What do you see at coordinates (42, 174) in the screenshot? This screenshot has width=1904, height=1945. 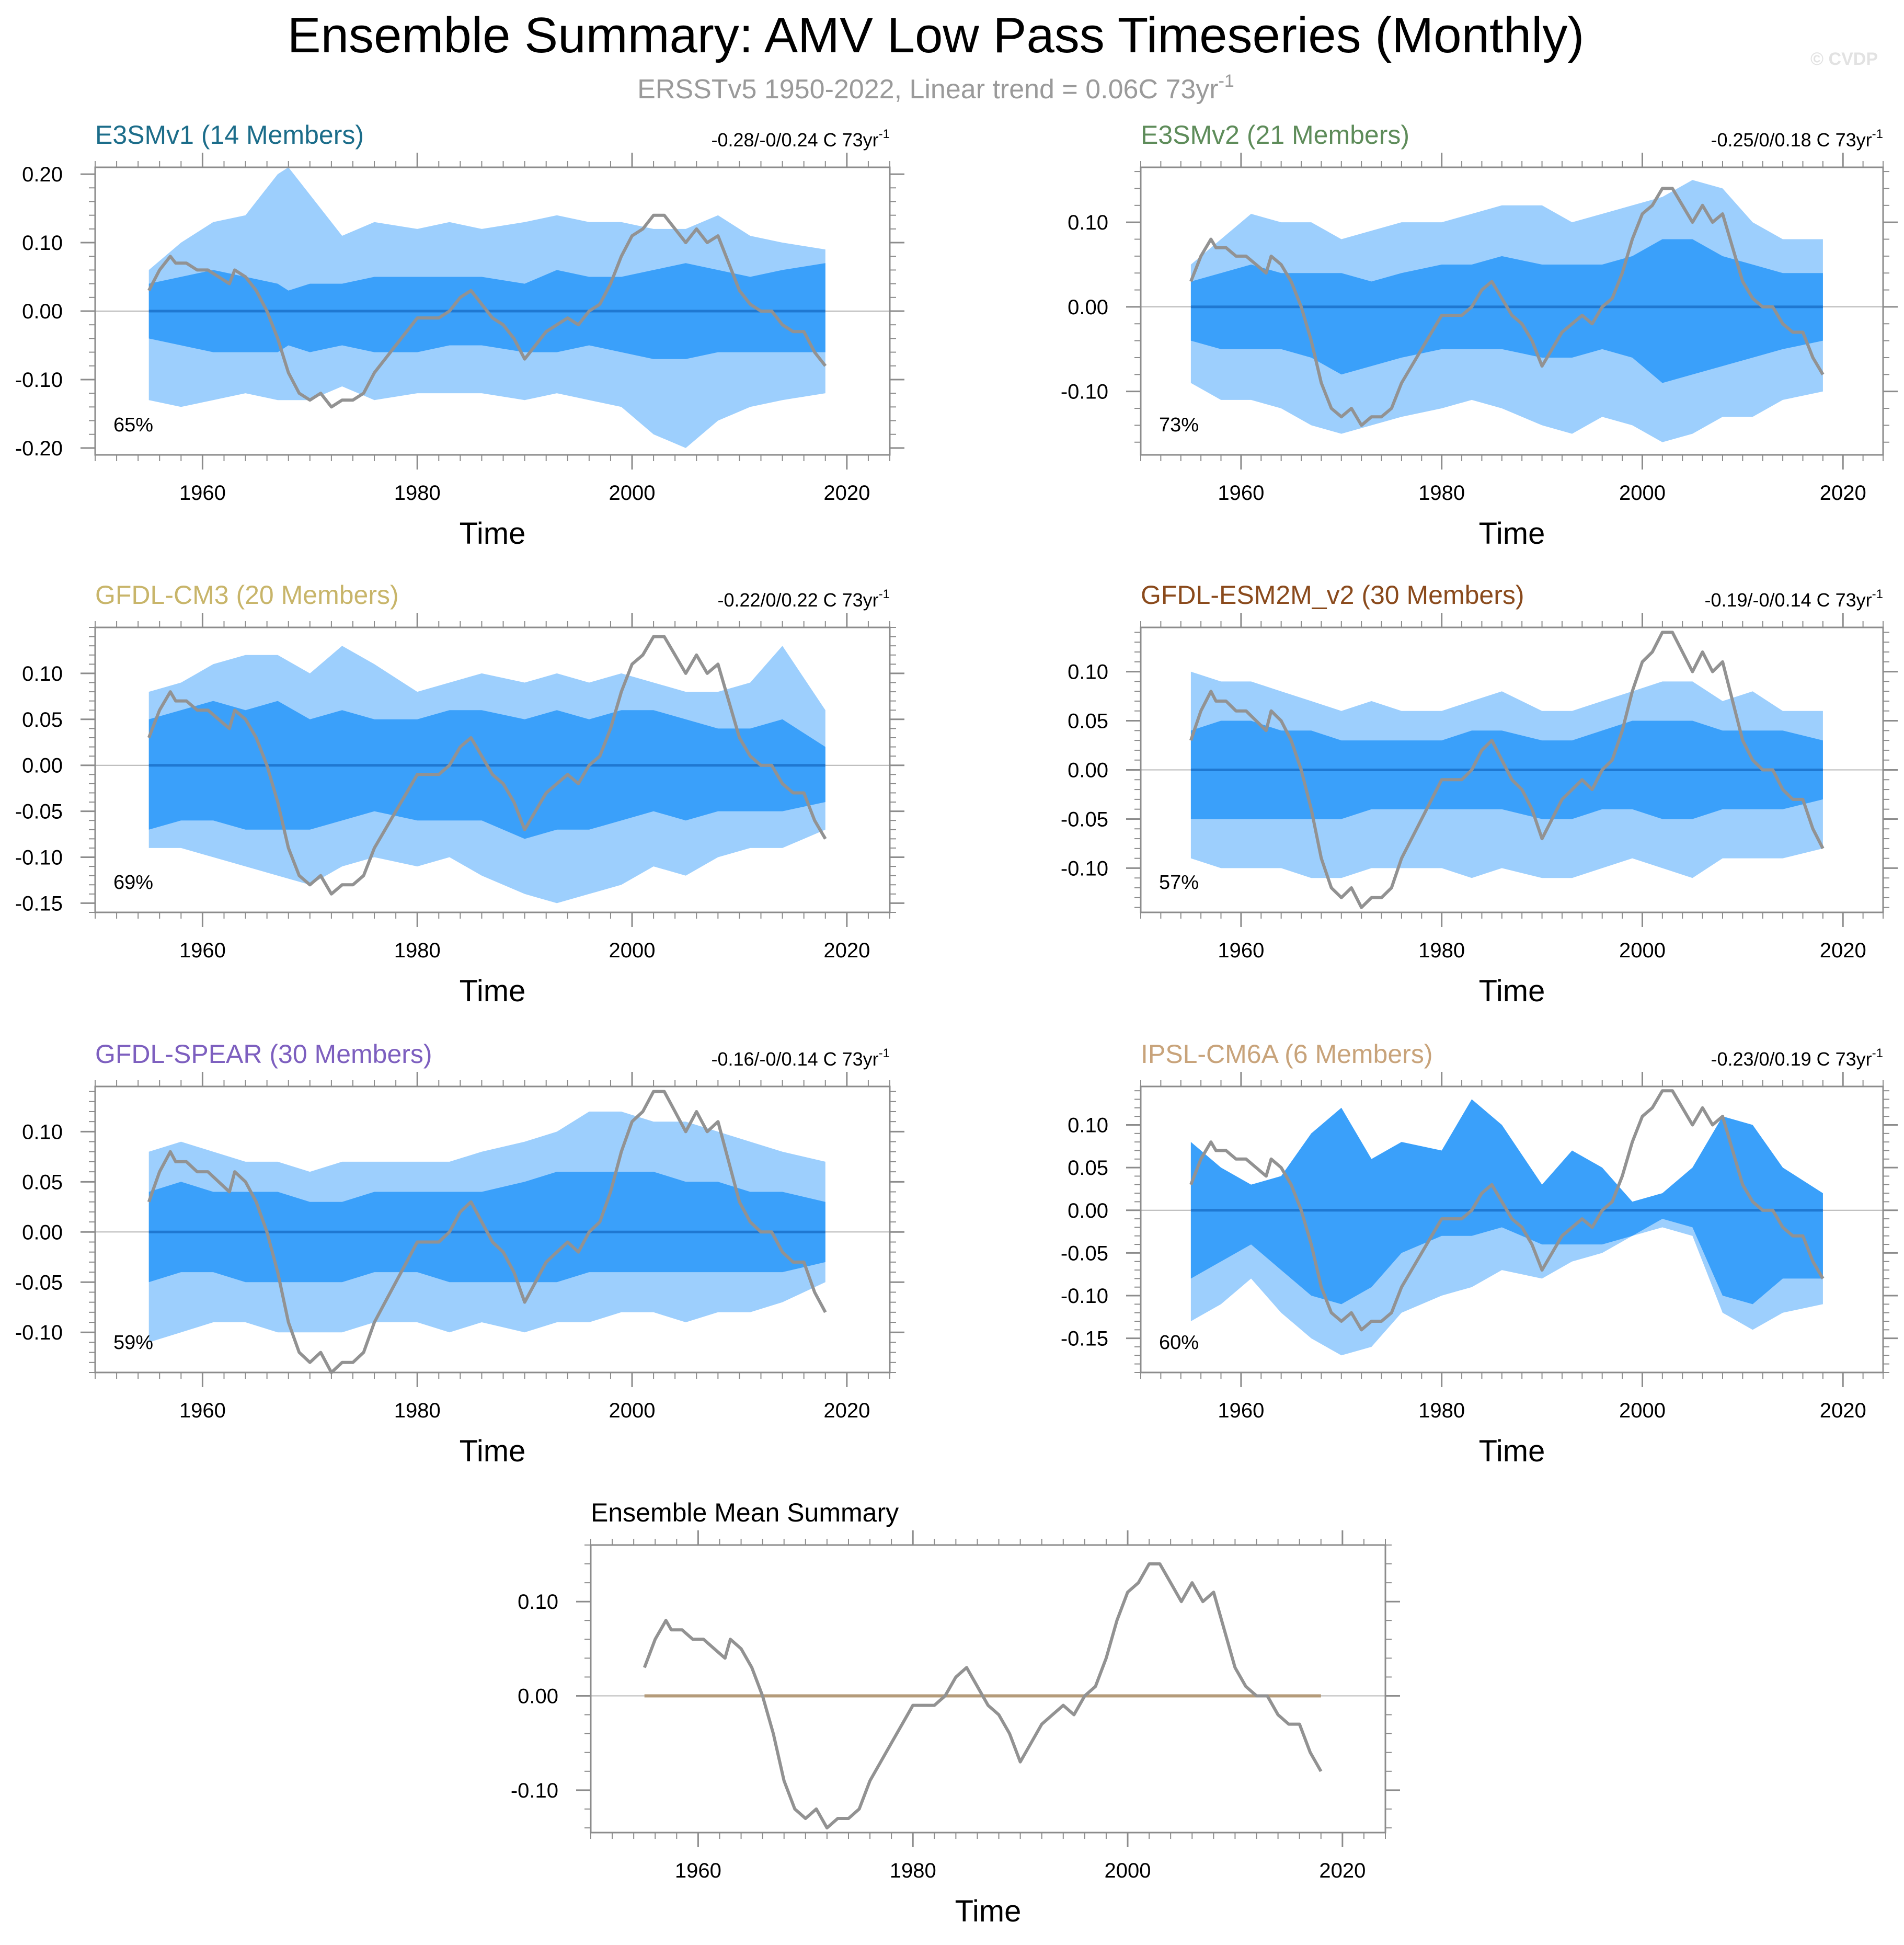 I see `y-tick-label: 0.20` at bounding box center [42, 174].